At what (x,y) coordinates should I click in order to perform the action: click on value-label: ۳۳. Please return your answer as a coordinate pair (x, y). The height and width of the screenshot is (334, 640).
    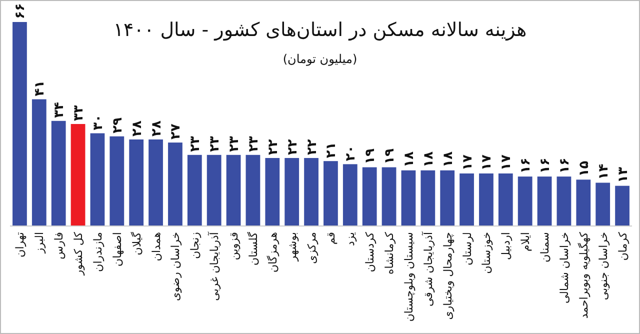
    Looking at the image, I should click on (79, 113).